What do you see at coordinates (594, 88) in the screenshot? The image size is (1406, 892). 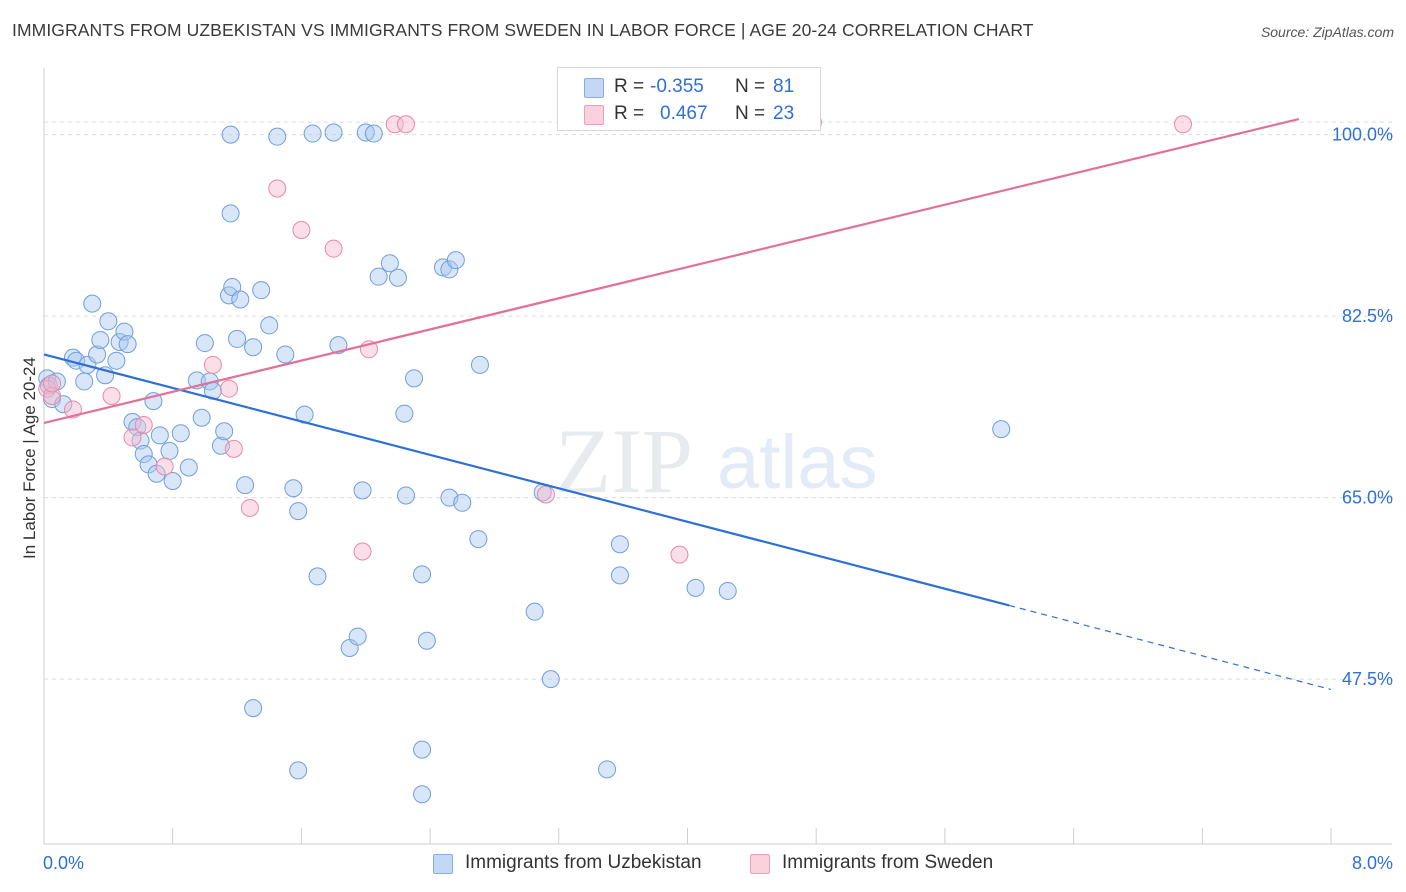 I see `legend-swatch-uzbekistan` at bounding box center [594, 88].